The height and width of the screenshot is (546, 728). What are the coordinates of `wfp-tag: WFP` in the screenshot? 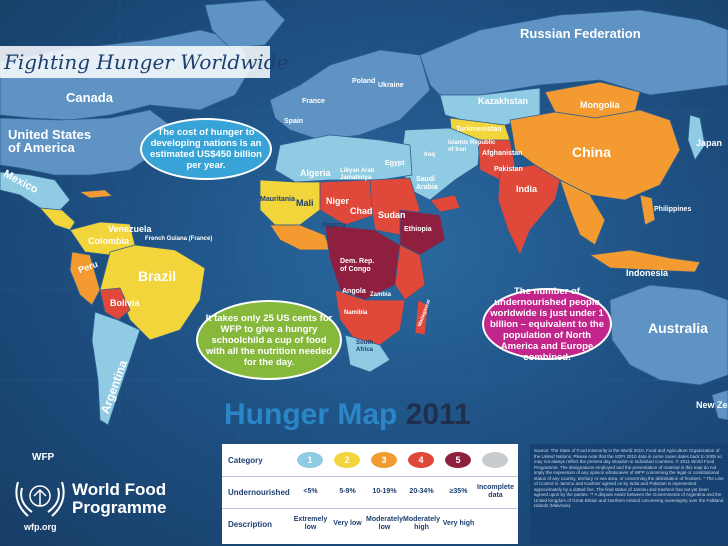 It's located at (43, 457).